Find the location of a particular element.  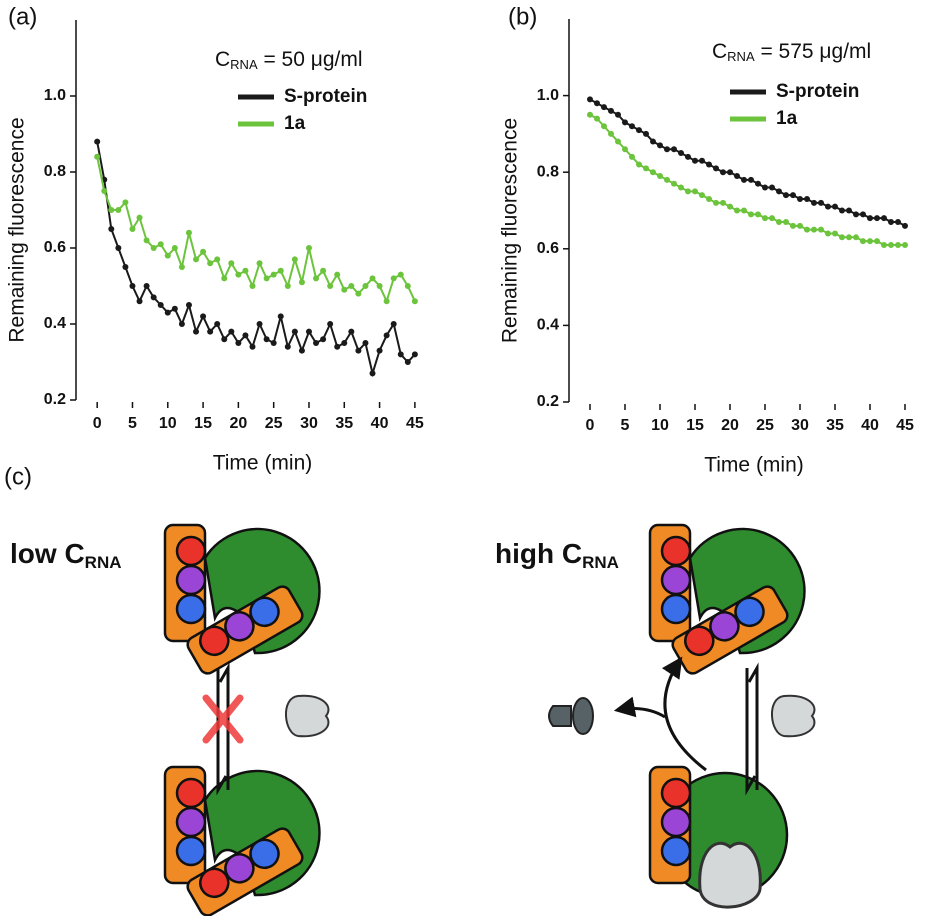

label-main: low C is located at coordinates (47, 553).